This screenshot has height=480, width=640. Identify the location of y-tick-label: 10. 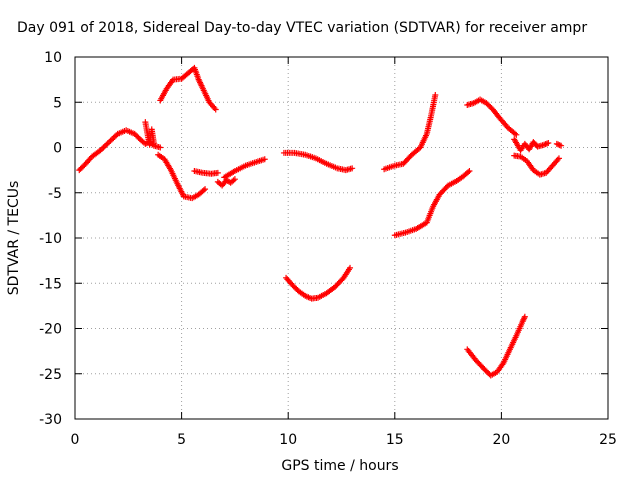
(53, 58).